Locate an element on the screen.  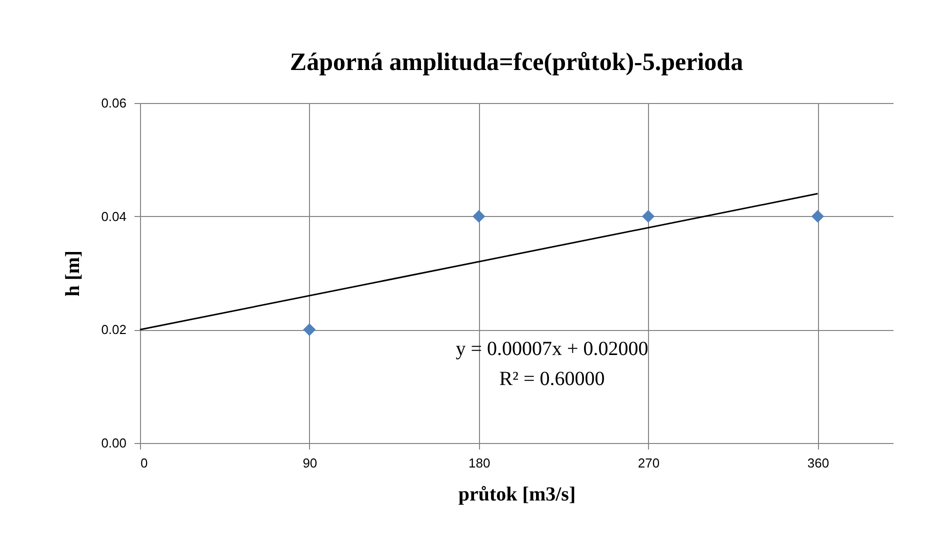
x-axis-title: průtok [m3/s] is located at coordinates (517, 495).